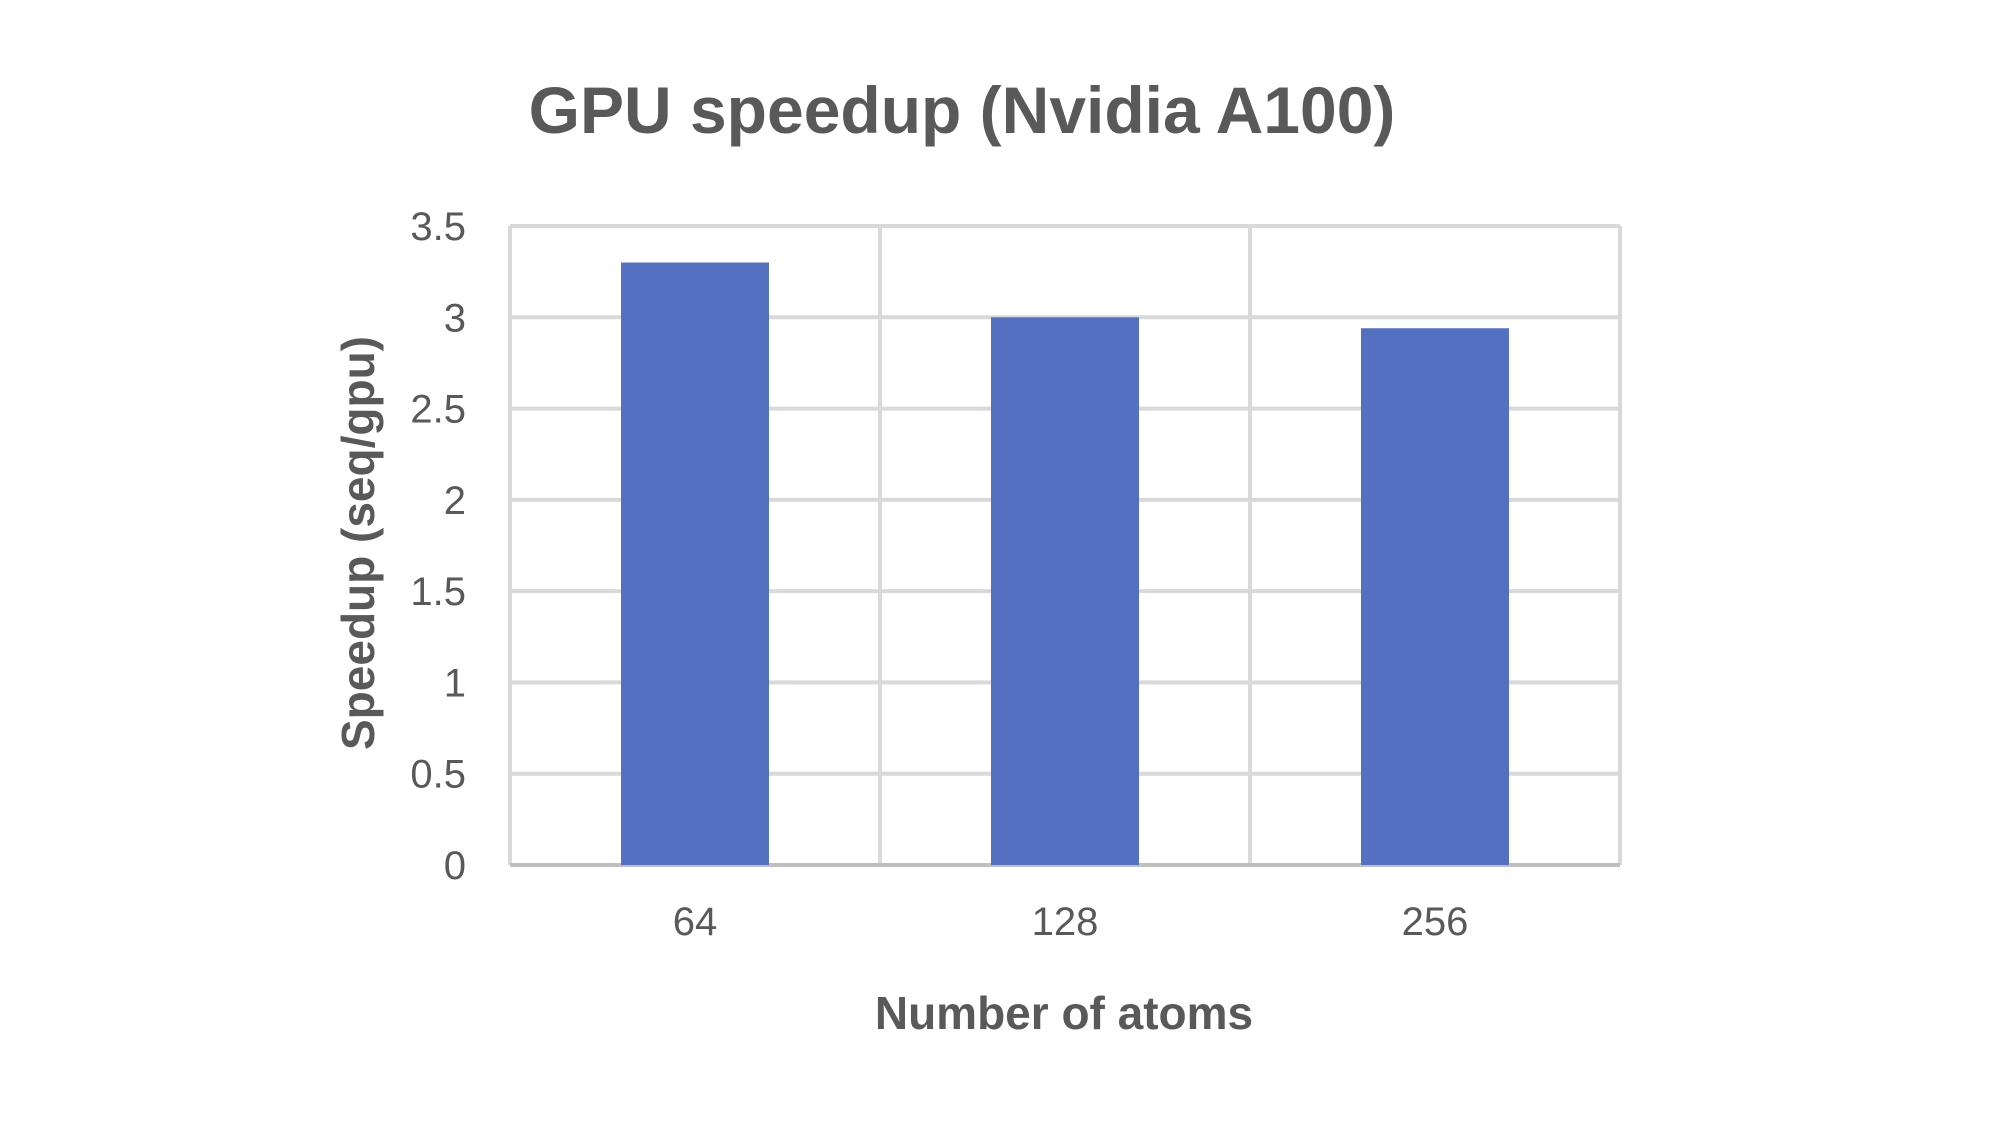  Describe the element at coordinates (1064, 1013) in the screenshot. I see `x-axis-title: Number of atoms` at that location.